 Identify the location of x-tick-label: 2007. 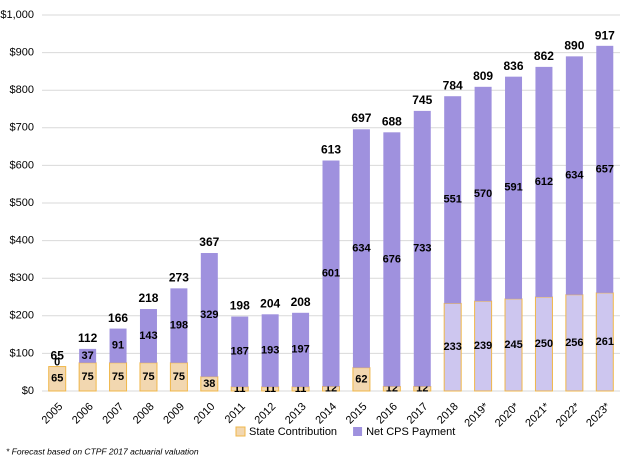
(113, 414).